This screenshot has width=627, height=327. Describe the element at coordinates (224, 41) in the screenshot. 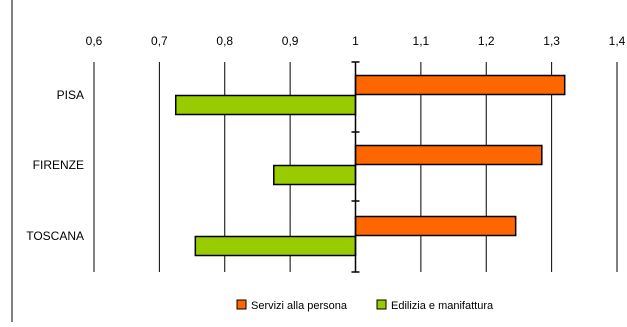

I see `x-tick-label: 0,8` at that location.